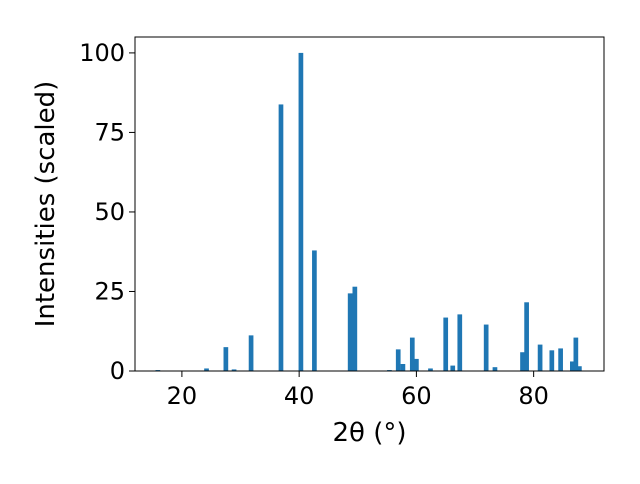  Describe the element at coordinates (46, 204) in the screenshot. I see `y-axis-label: Intensities (scaled)` at that location.